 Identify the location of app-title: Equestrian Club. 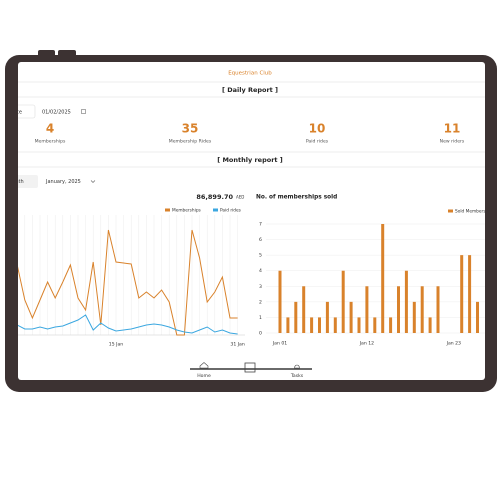
(250, 74).